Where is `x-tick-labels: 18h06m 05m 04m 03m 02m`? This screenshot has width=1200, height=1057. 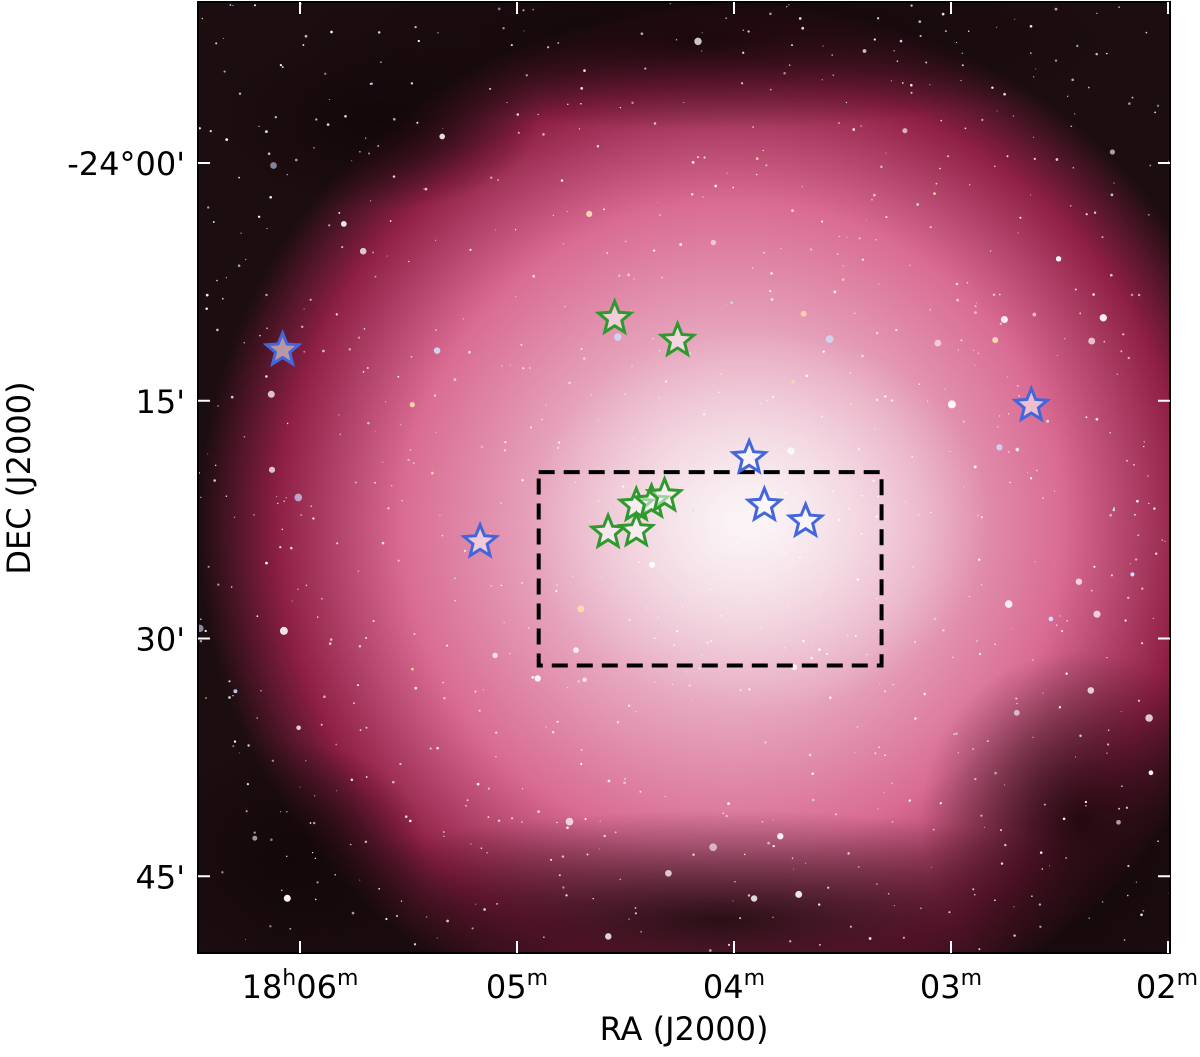
x-tick-labels: 18h06m 05m 04m 03m 02m is located at coordinates (720, 986).